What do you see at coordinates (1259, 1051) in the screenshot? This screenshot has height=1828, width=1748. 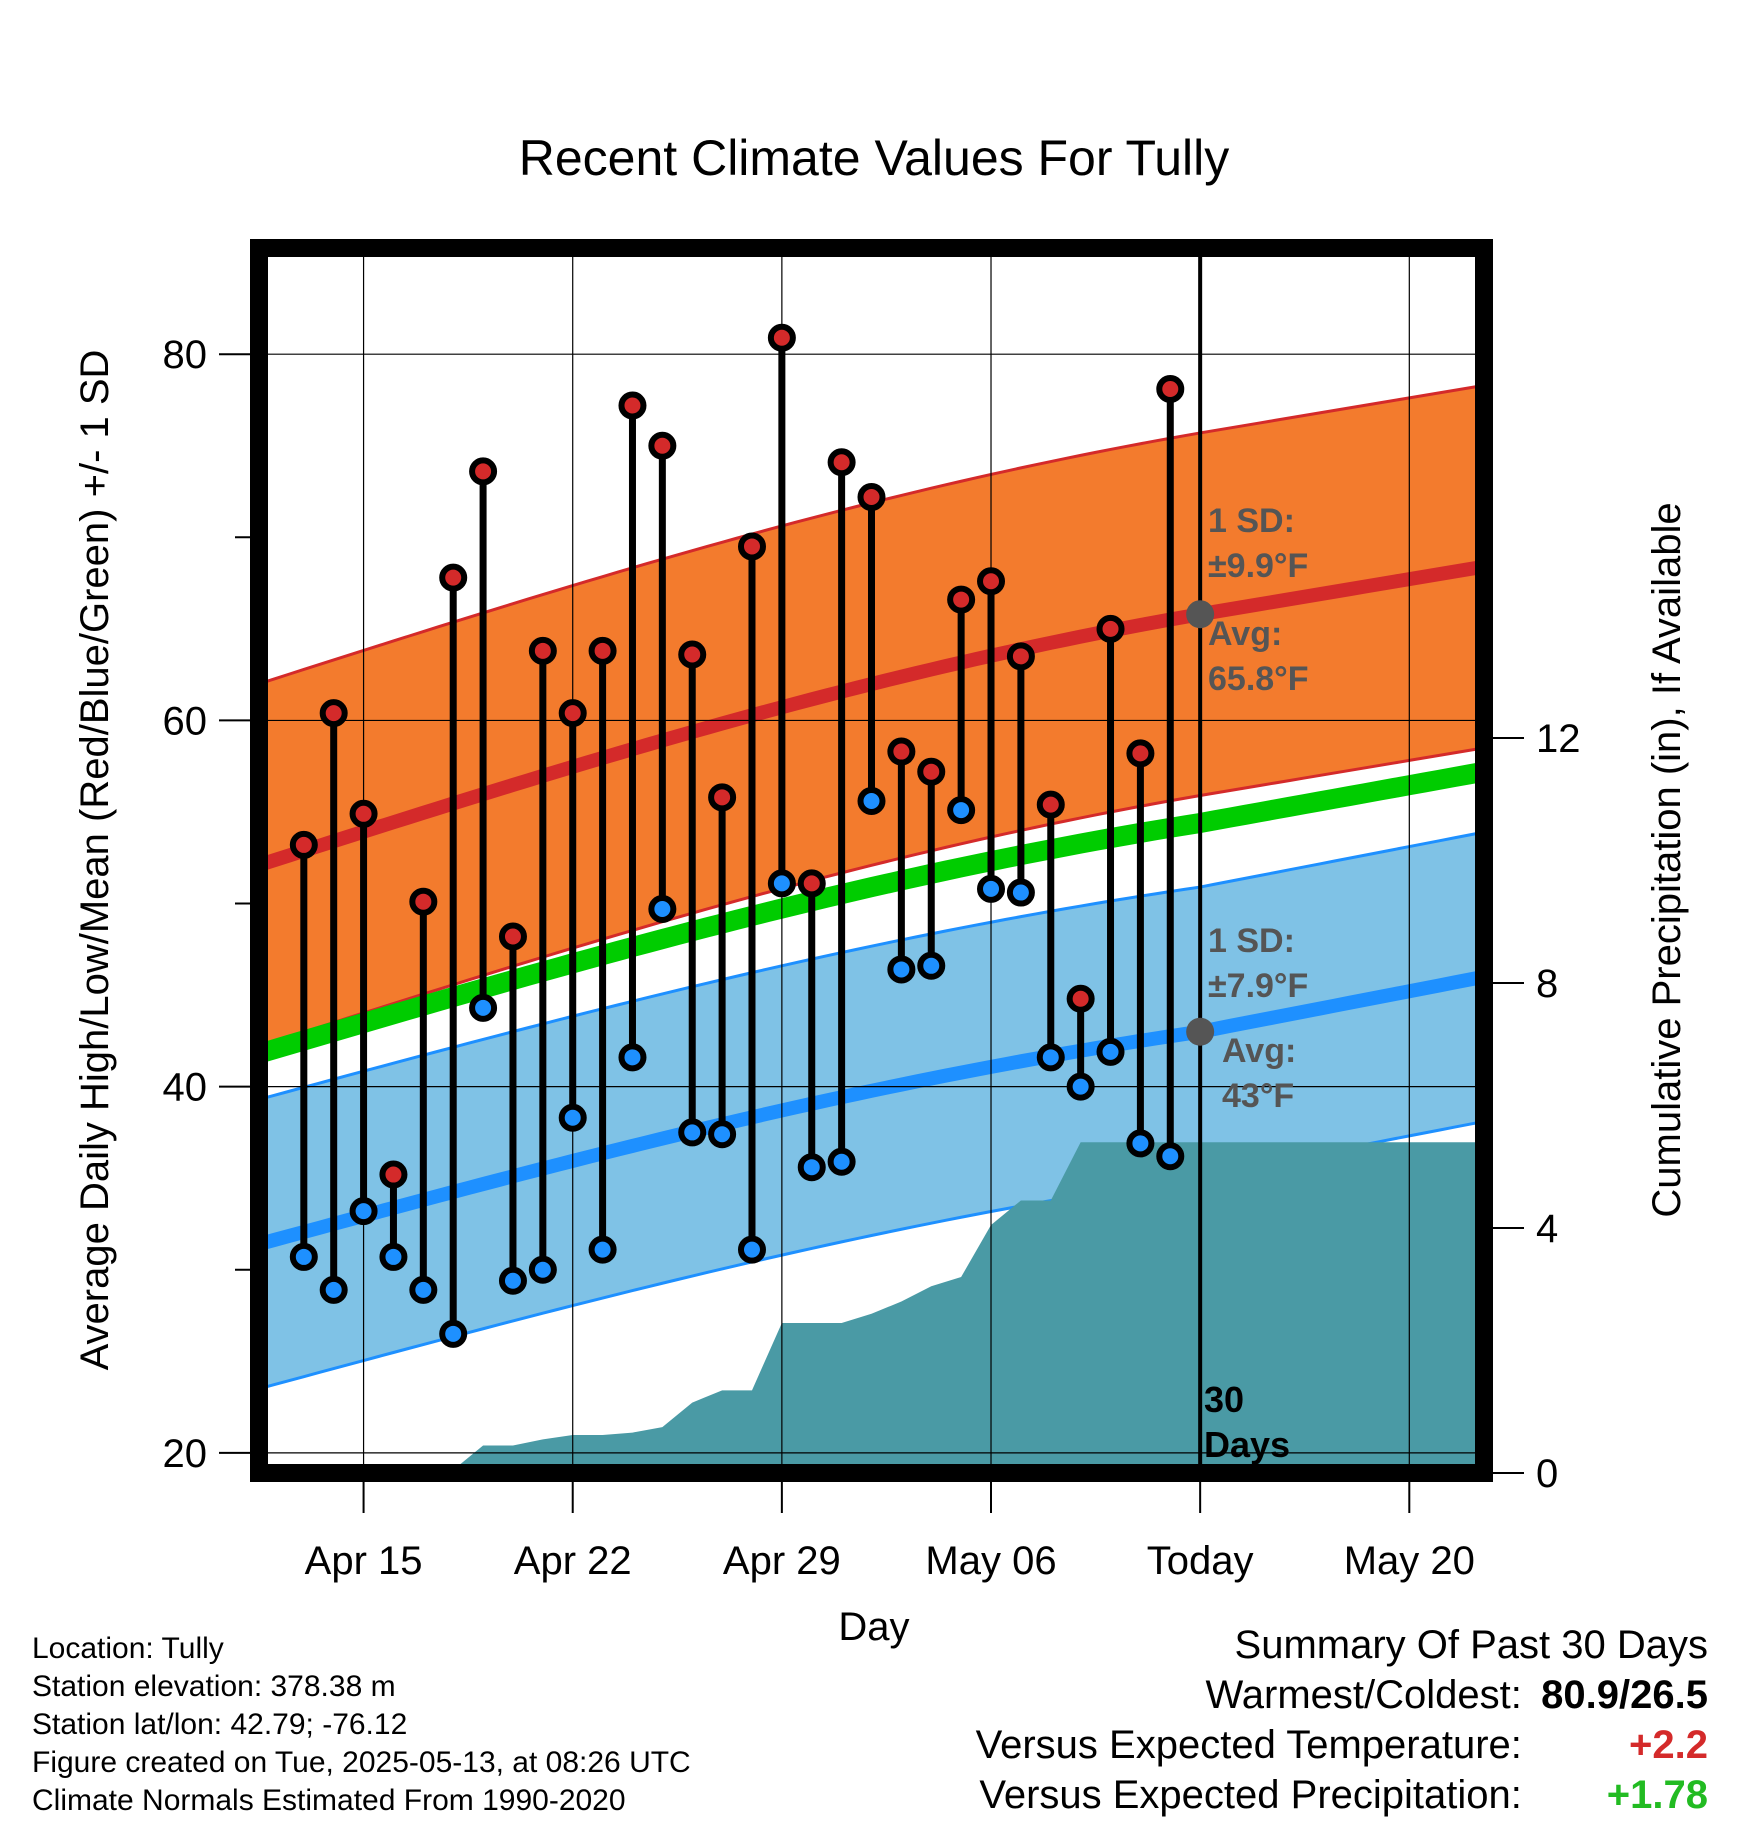 I see `low-avg-label: Avg:` at bounding box center [1259, 1051].